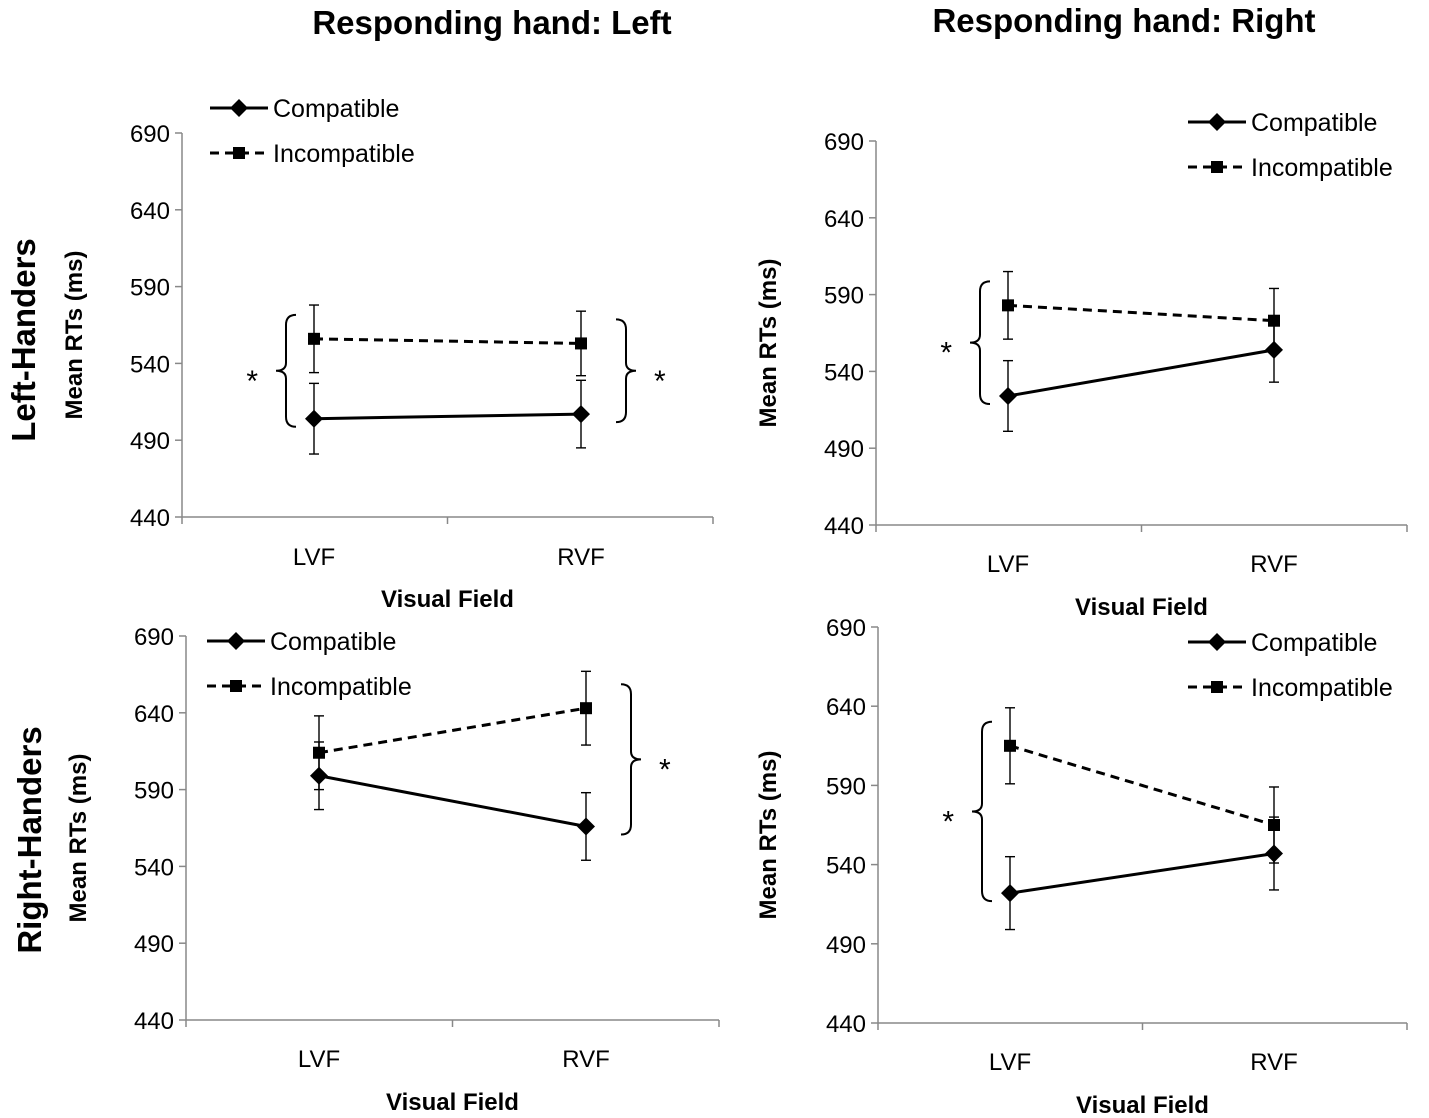 The width and height of the screenshot is (1429, 1118). Describe the element at coordinates (586, 826) in the screenshot. I see `panel3-marker-compatible` at that location.